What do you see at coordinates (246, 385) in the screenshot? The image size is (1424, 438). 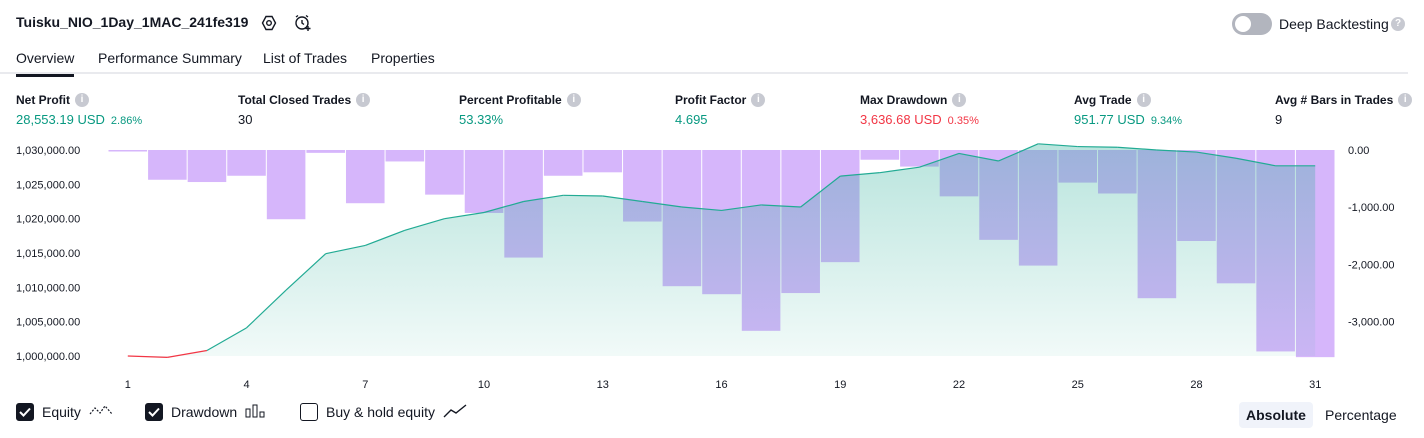 I see `x-axis-tick: 4` at bounding box center [246, 385].